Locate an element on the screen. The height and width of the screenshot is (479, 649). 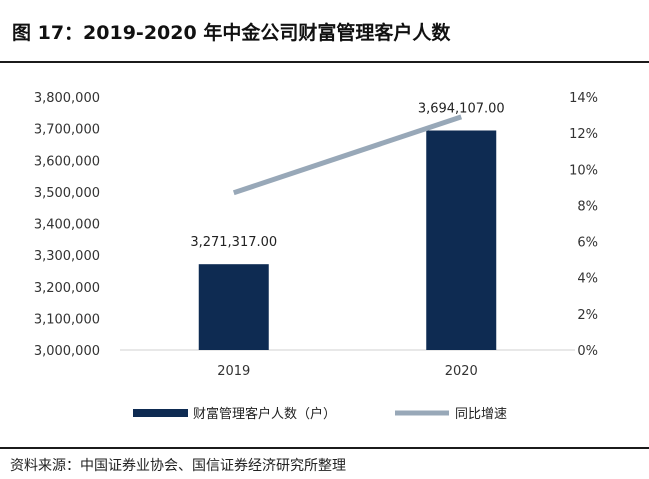
right-tick-label: 6% is located at coordinates (587, 243).